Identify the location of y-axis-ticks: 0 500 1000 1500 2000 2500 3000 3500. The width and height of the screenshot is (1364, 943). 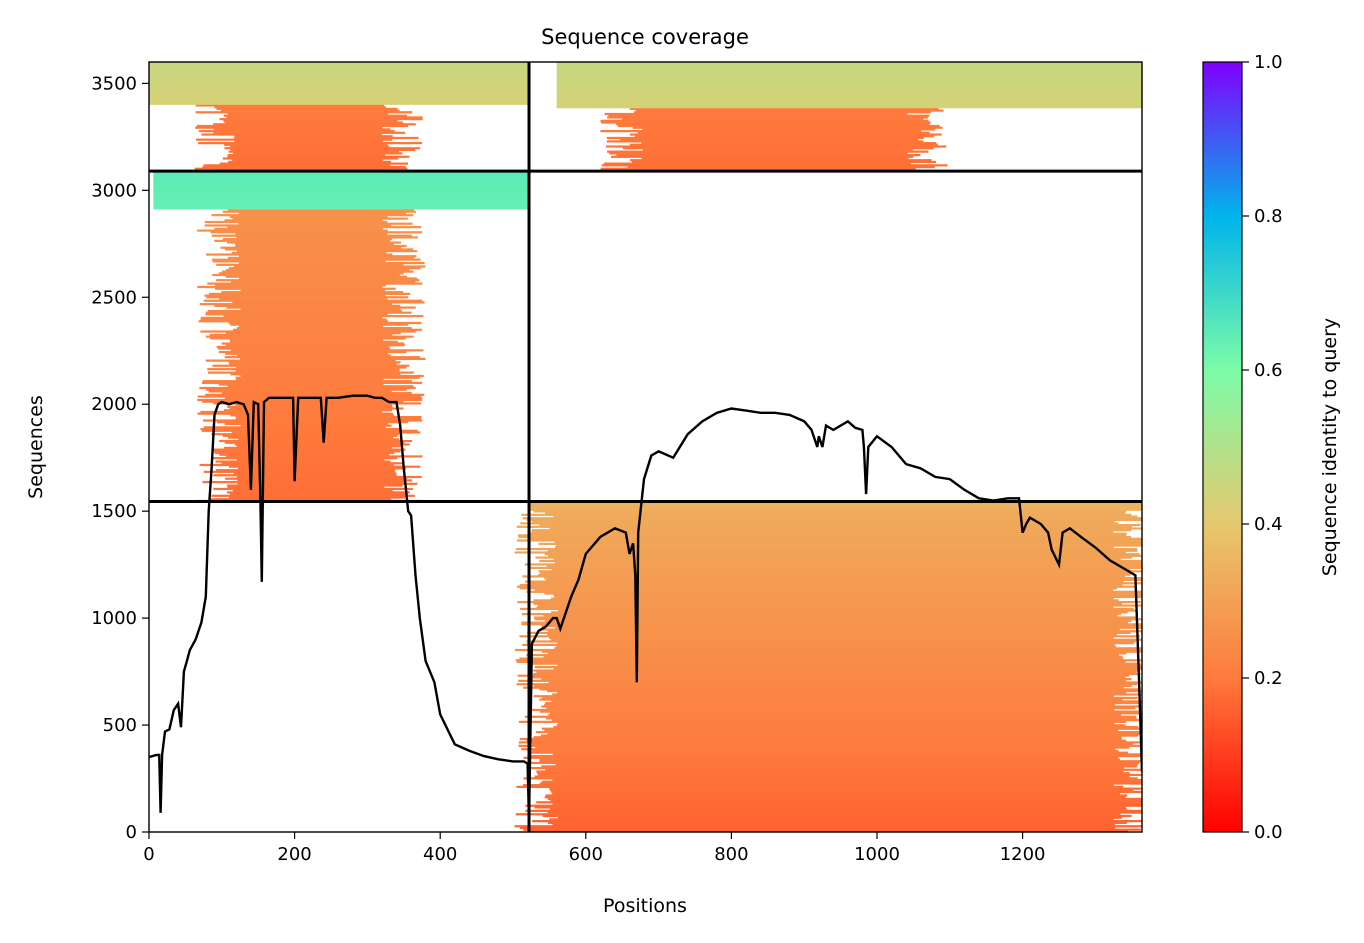
(120, 458).